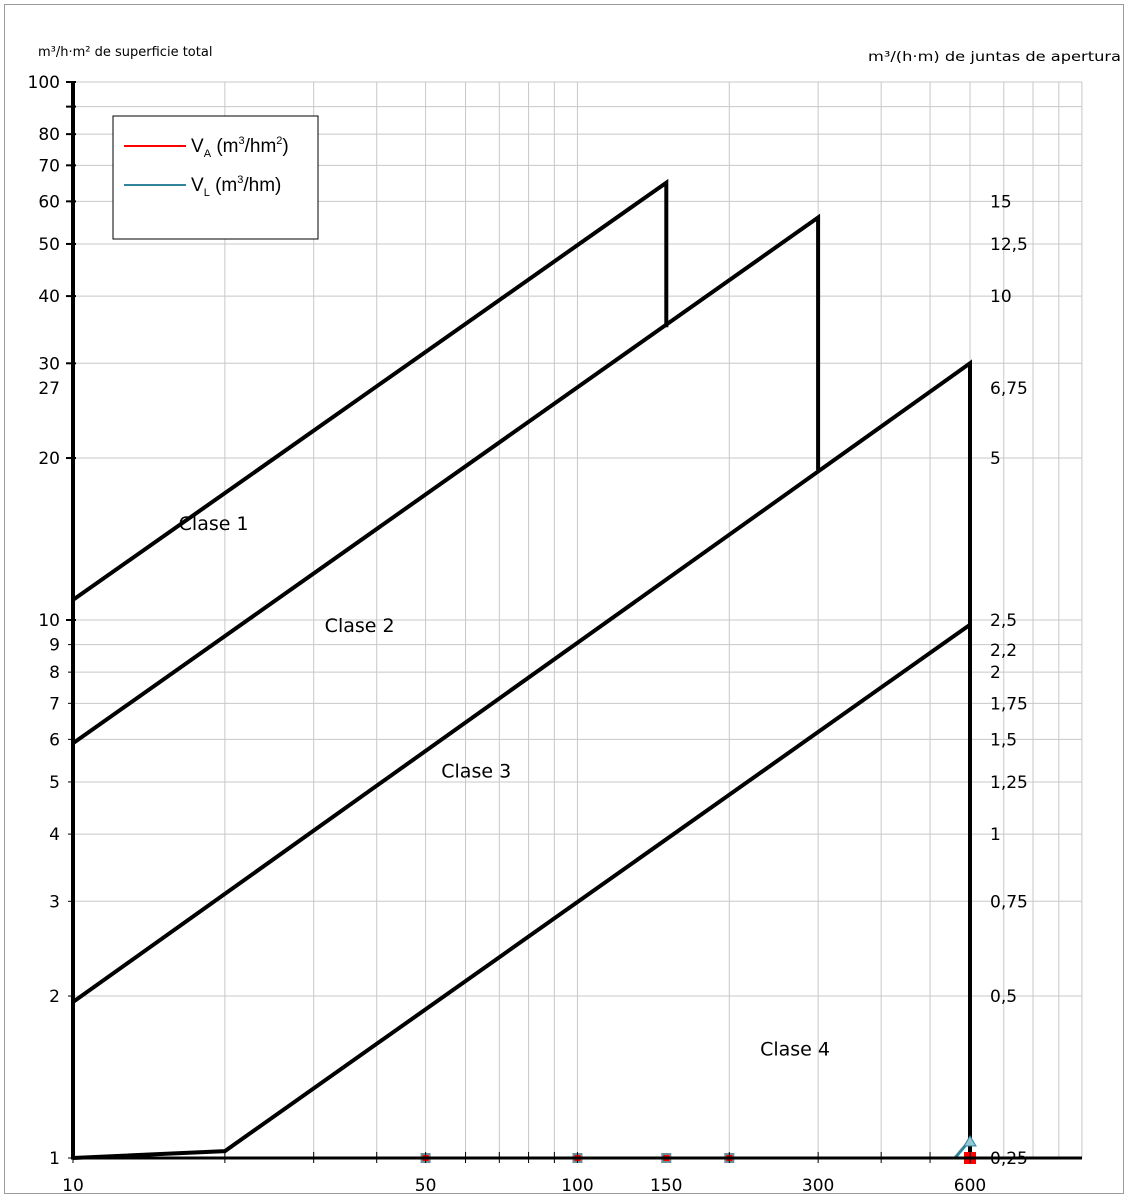  What do you see at coordinates (125, 52) in the screenshot?
I see `y-left-header: m³/h·m² de superficie total` at bounding box center [125, 52].